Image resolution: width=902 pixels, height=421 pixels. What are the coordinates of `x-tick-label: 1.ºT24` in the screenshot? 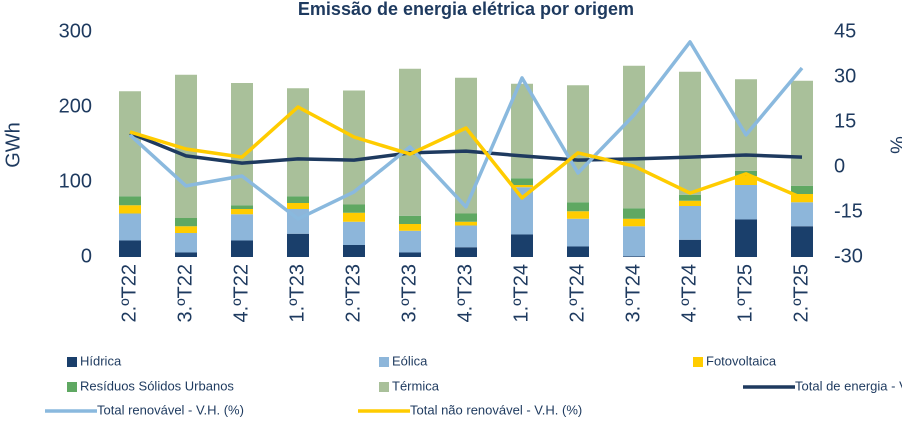 It's located at (521, 293).